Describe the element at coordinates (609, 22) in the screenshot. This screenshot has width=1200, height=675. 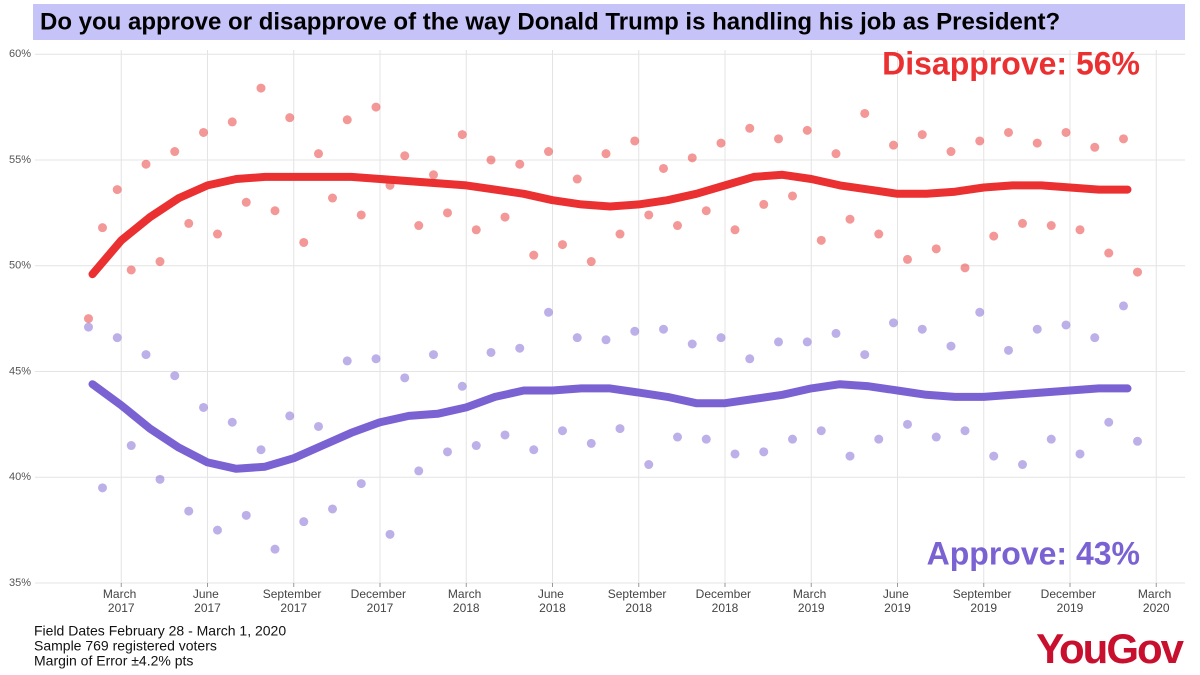
I see `title-band` at that location.